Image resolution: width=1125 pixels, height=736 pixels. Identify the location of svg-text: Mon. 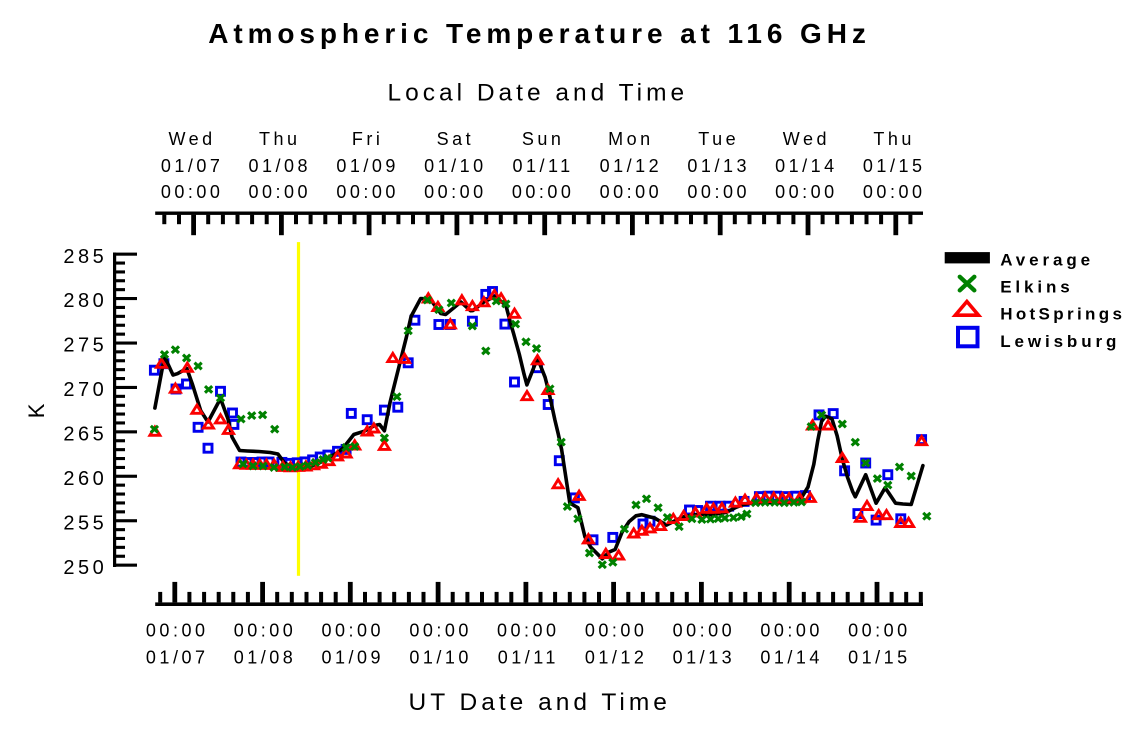
(631, 139).